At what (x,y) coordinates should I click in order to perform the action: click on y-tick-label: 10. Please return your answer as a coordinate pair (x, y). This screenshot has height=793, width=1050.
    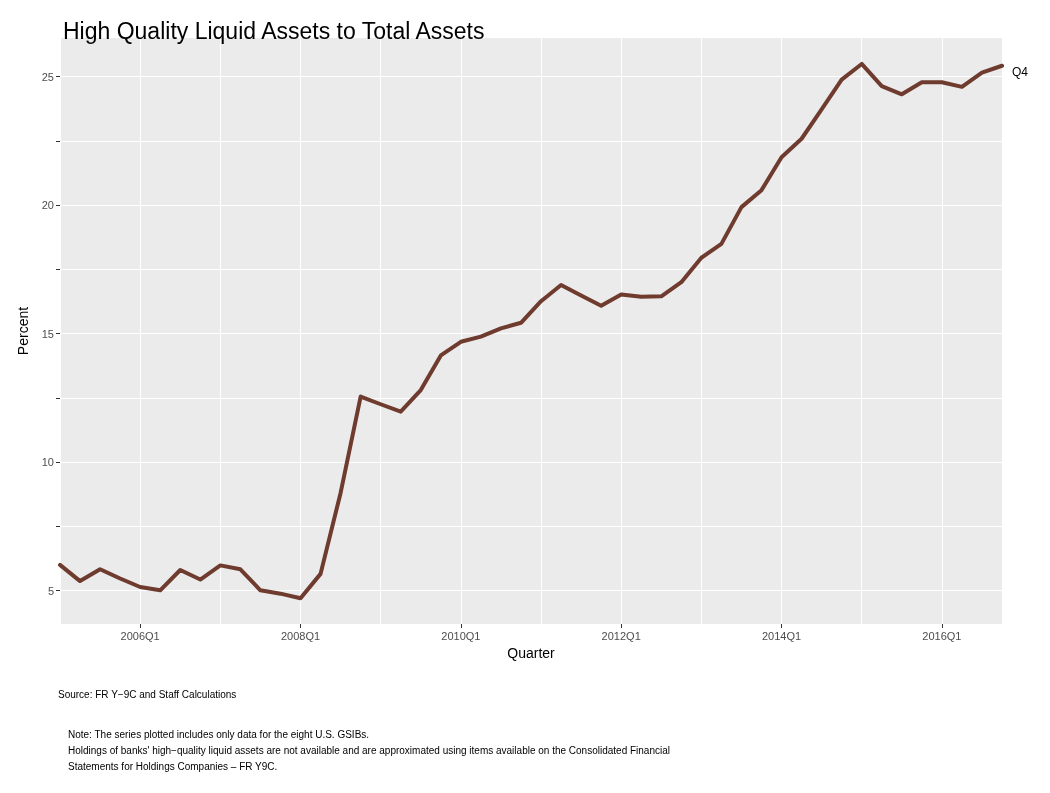
    Looking at the image, I should click on (47, 462).